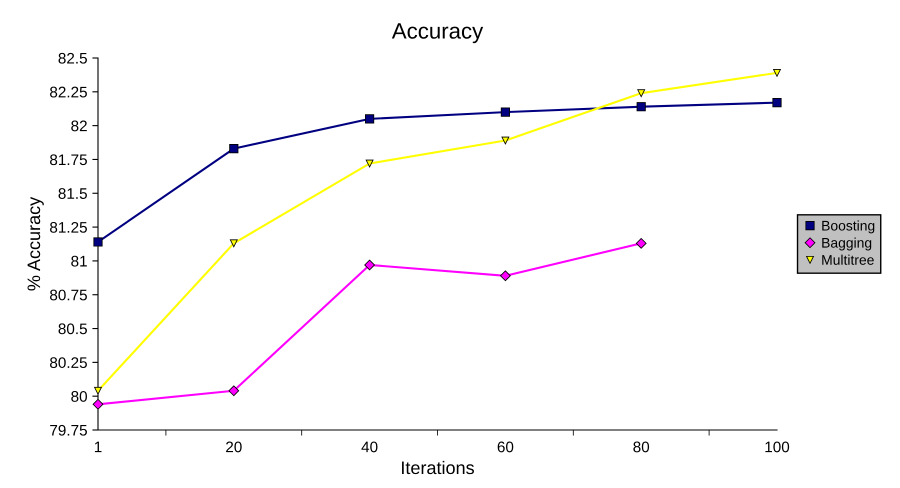  What do you see at coordinates (641, 447) in the screenshot?
I see `x-tick-label: 80` at bounding box center [641, 447].